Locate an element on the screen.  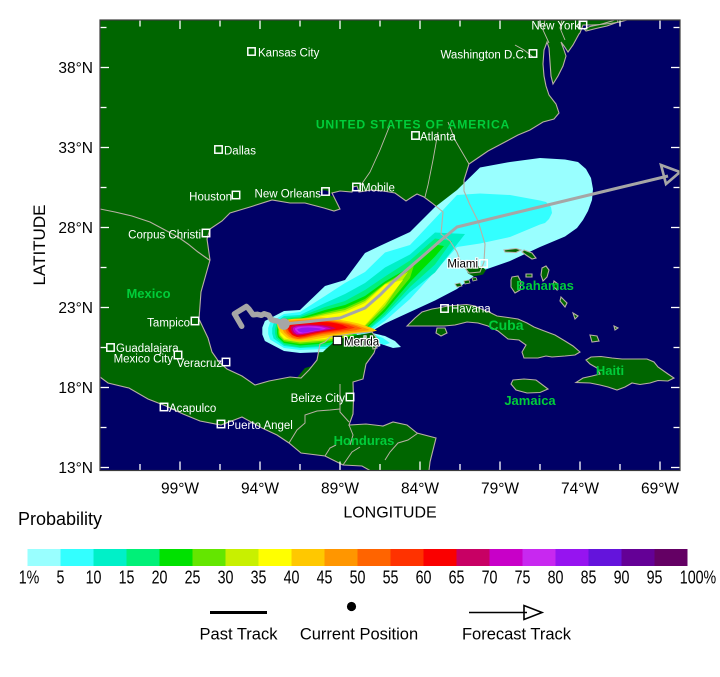
svg-text: 20 is located at coordinates (160, 578).